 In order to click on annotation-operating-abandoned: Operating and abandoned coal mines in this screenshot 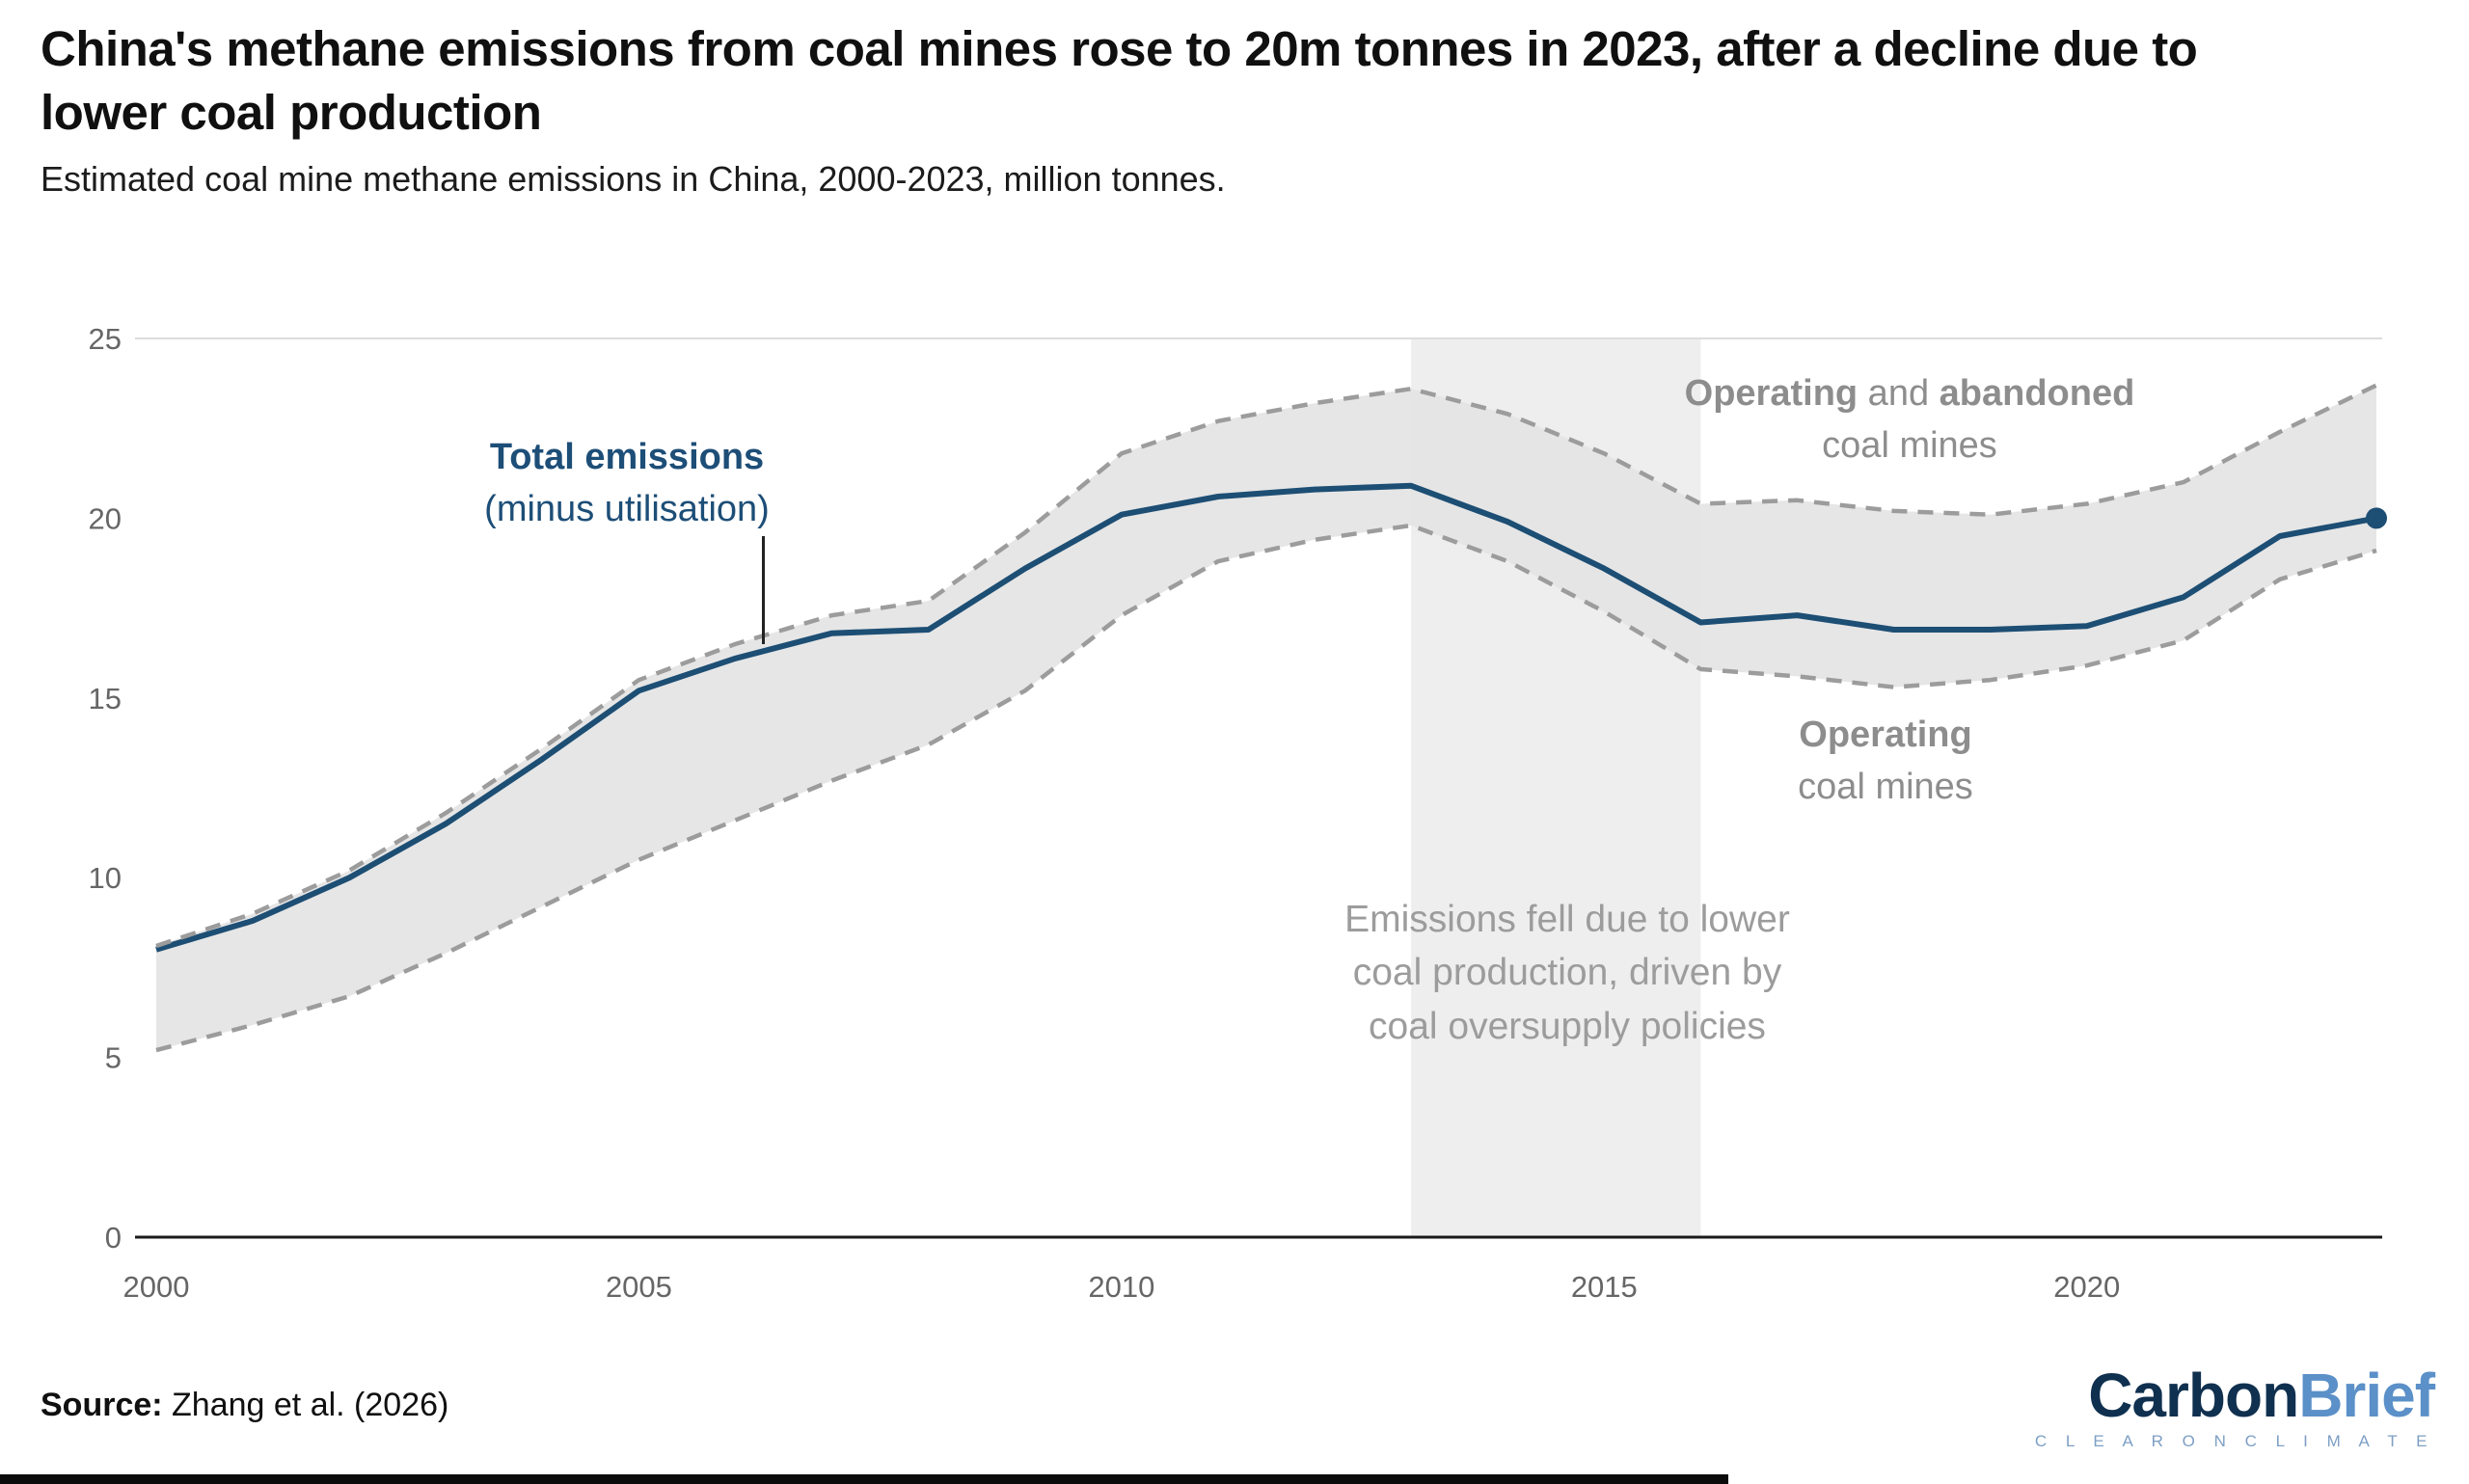, I will do `click(1910, 420)`.